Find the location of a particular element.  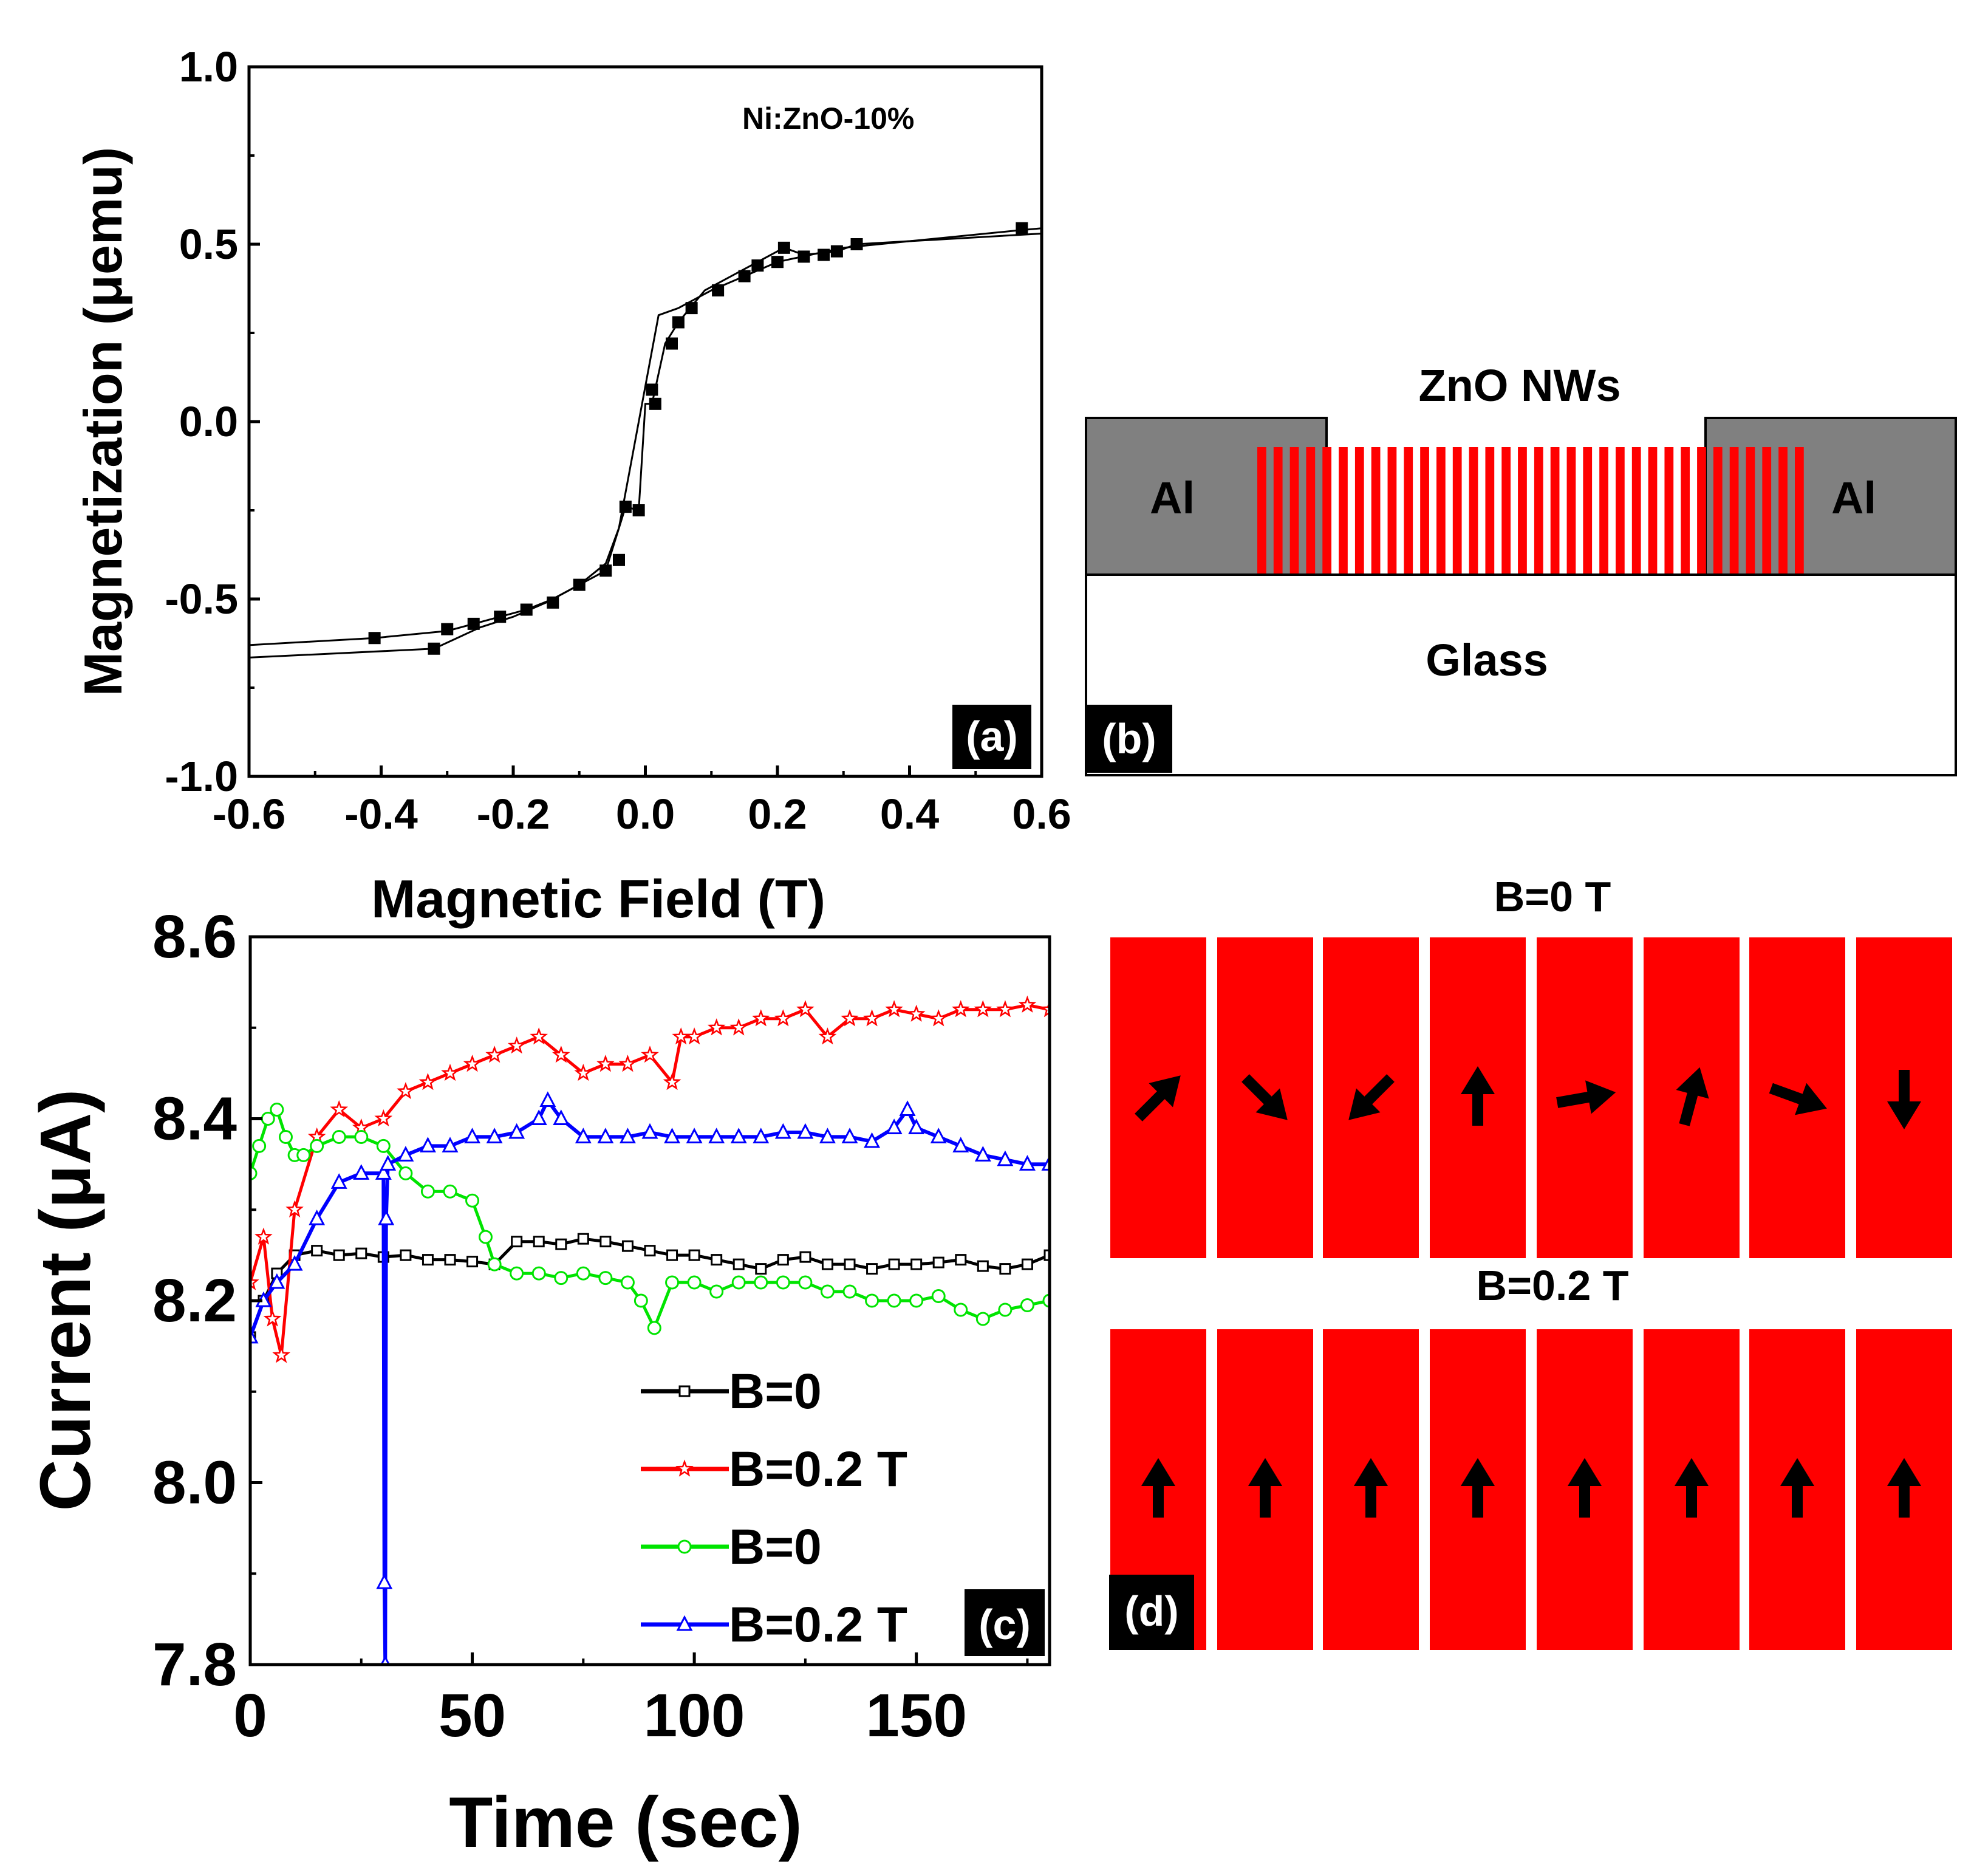

x-tick-label: 0.4 is located at coordinates (910, 814).